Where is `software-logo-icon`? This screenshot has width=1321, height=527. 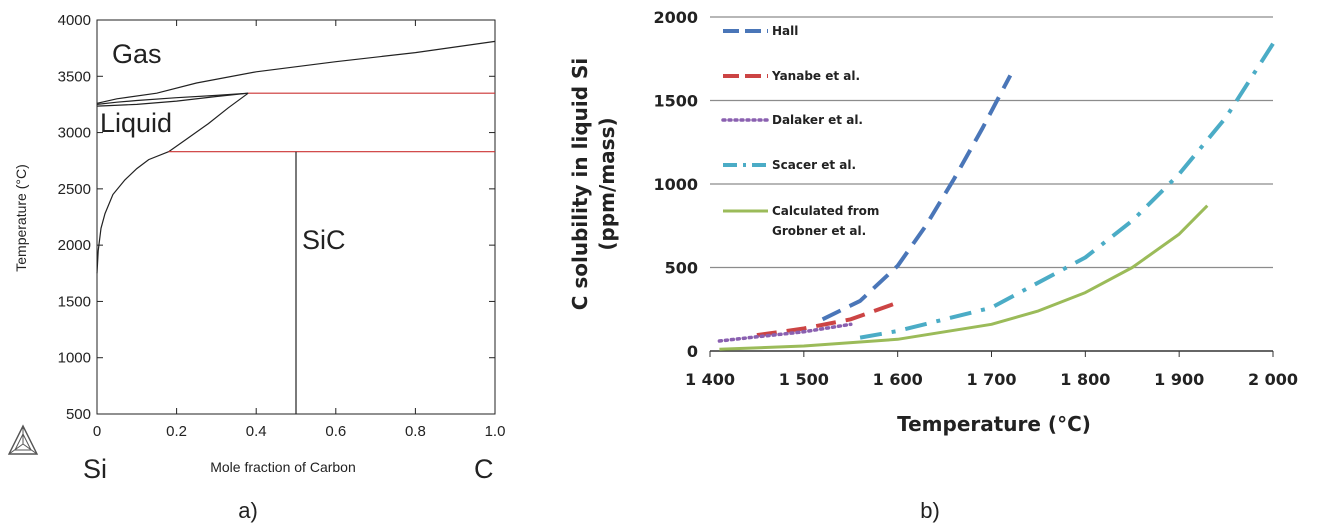 software-logo-icon is located at coordinates (23, 439).